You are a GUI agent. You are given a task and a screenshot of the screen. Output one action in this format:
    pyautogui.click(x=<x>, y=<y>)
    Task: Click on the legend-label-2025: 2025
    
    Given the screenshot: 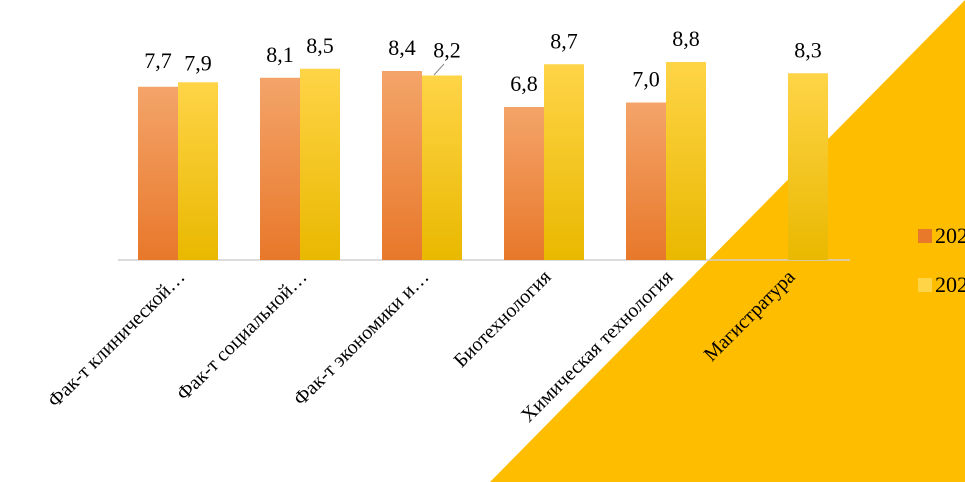 What is the action you would take?
    pyautogui.click(x=950, y=235)
    